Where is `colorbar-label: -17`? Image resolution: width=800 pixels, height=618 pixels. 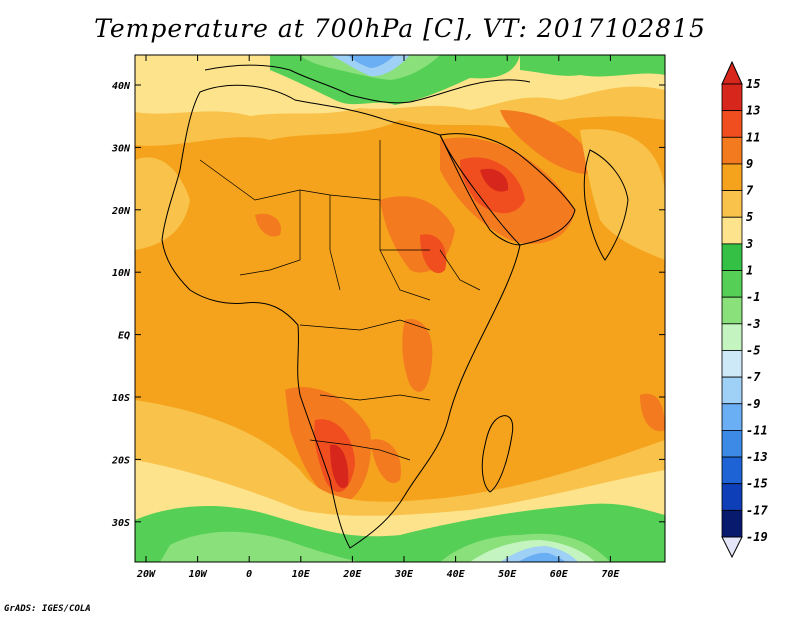 colorbar-label: -17 is located at coordinates (757, 510).